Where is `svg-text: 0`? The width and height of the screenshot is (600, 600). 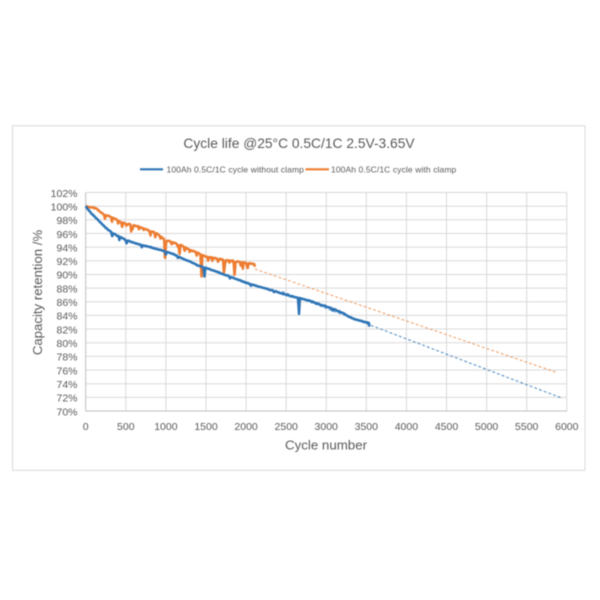
svg-text: 0 is located at coordinates (86, 427).